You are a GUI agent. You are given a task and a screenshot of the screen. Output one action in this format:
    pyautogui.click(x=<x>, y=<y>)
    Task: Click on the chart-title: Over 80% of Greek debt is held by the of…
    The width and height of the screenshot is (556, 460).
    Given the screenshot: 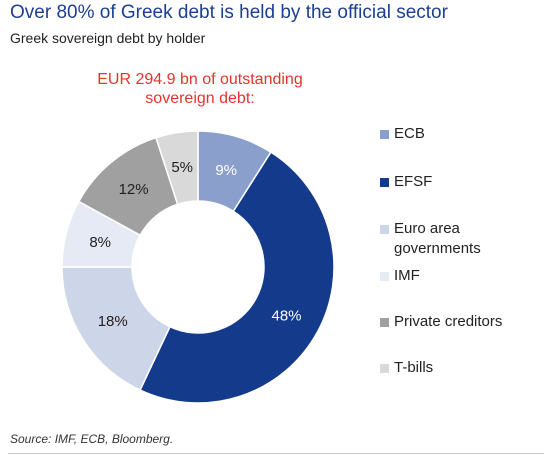 What is the action you would take?
    pyautogui.click(x=229, y=12)
    